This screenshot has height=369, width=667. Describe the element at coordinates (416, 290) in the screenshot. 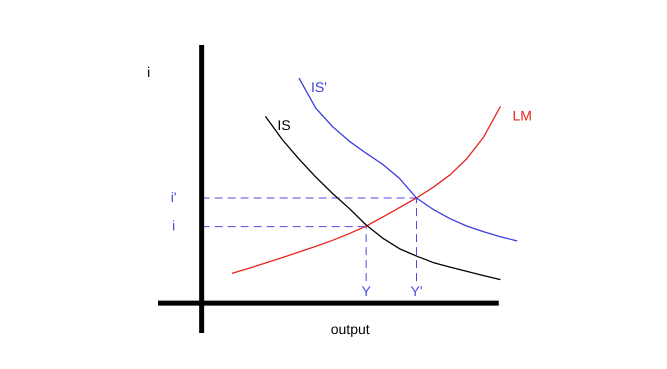

I see `x-tick-label: Y'` at that location.